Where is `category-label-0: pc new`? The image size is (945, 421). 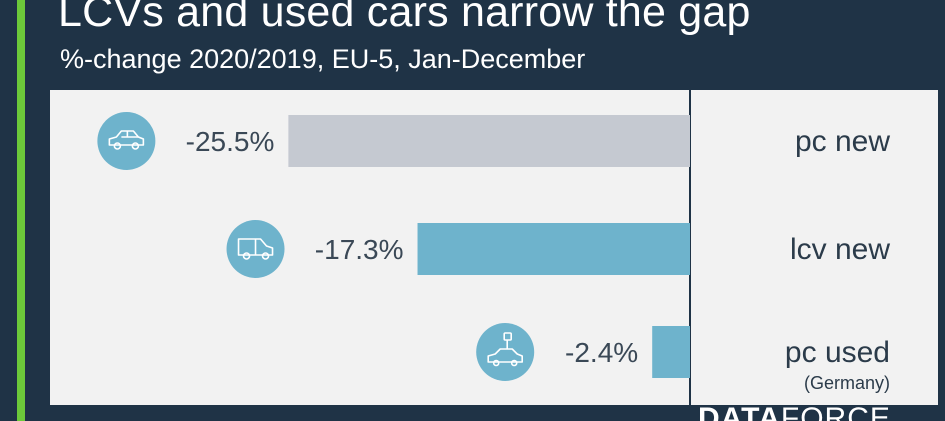 category-label-0: pc new is located at coordinates (842, 141).